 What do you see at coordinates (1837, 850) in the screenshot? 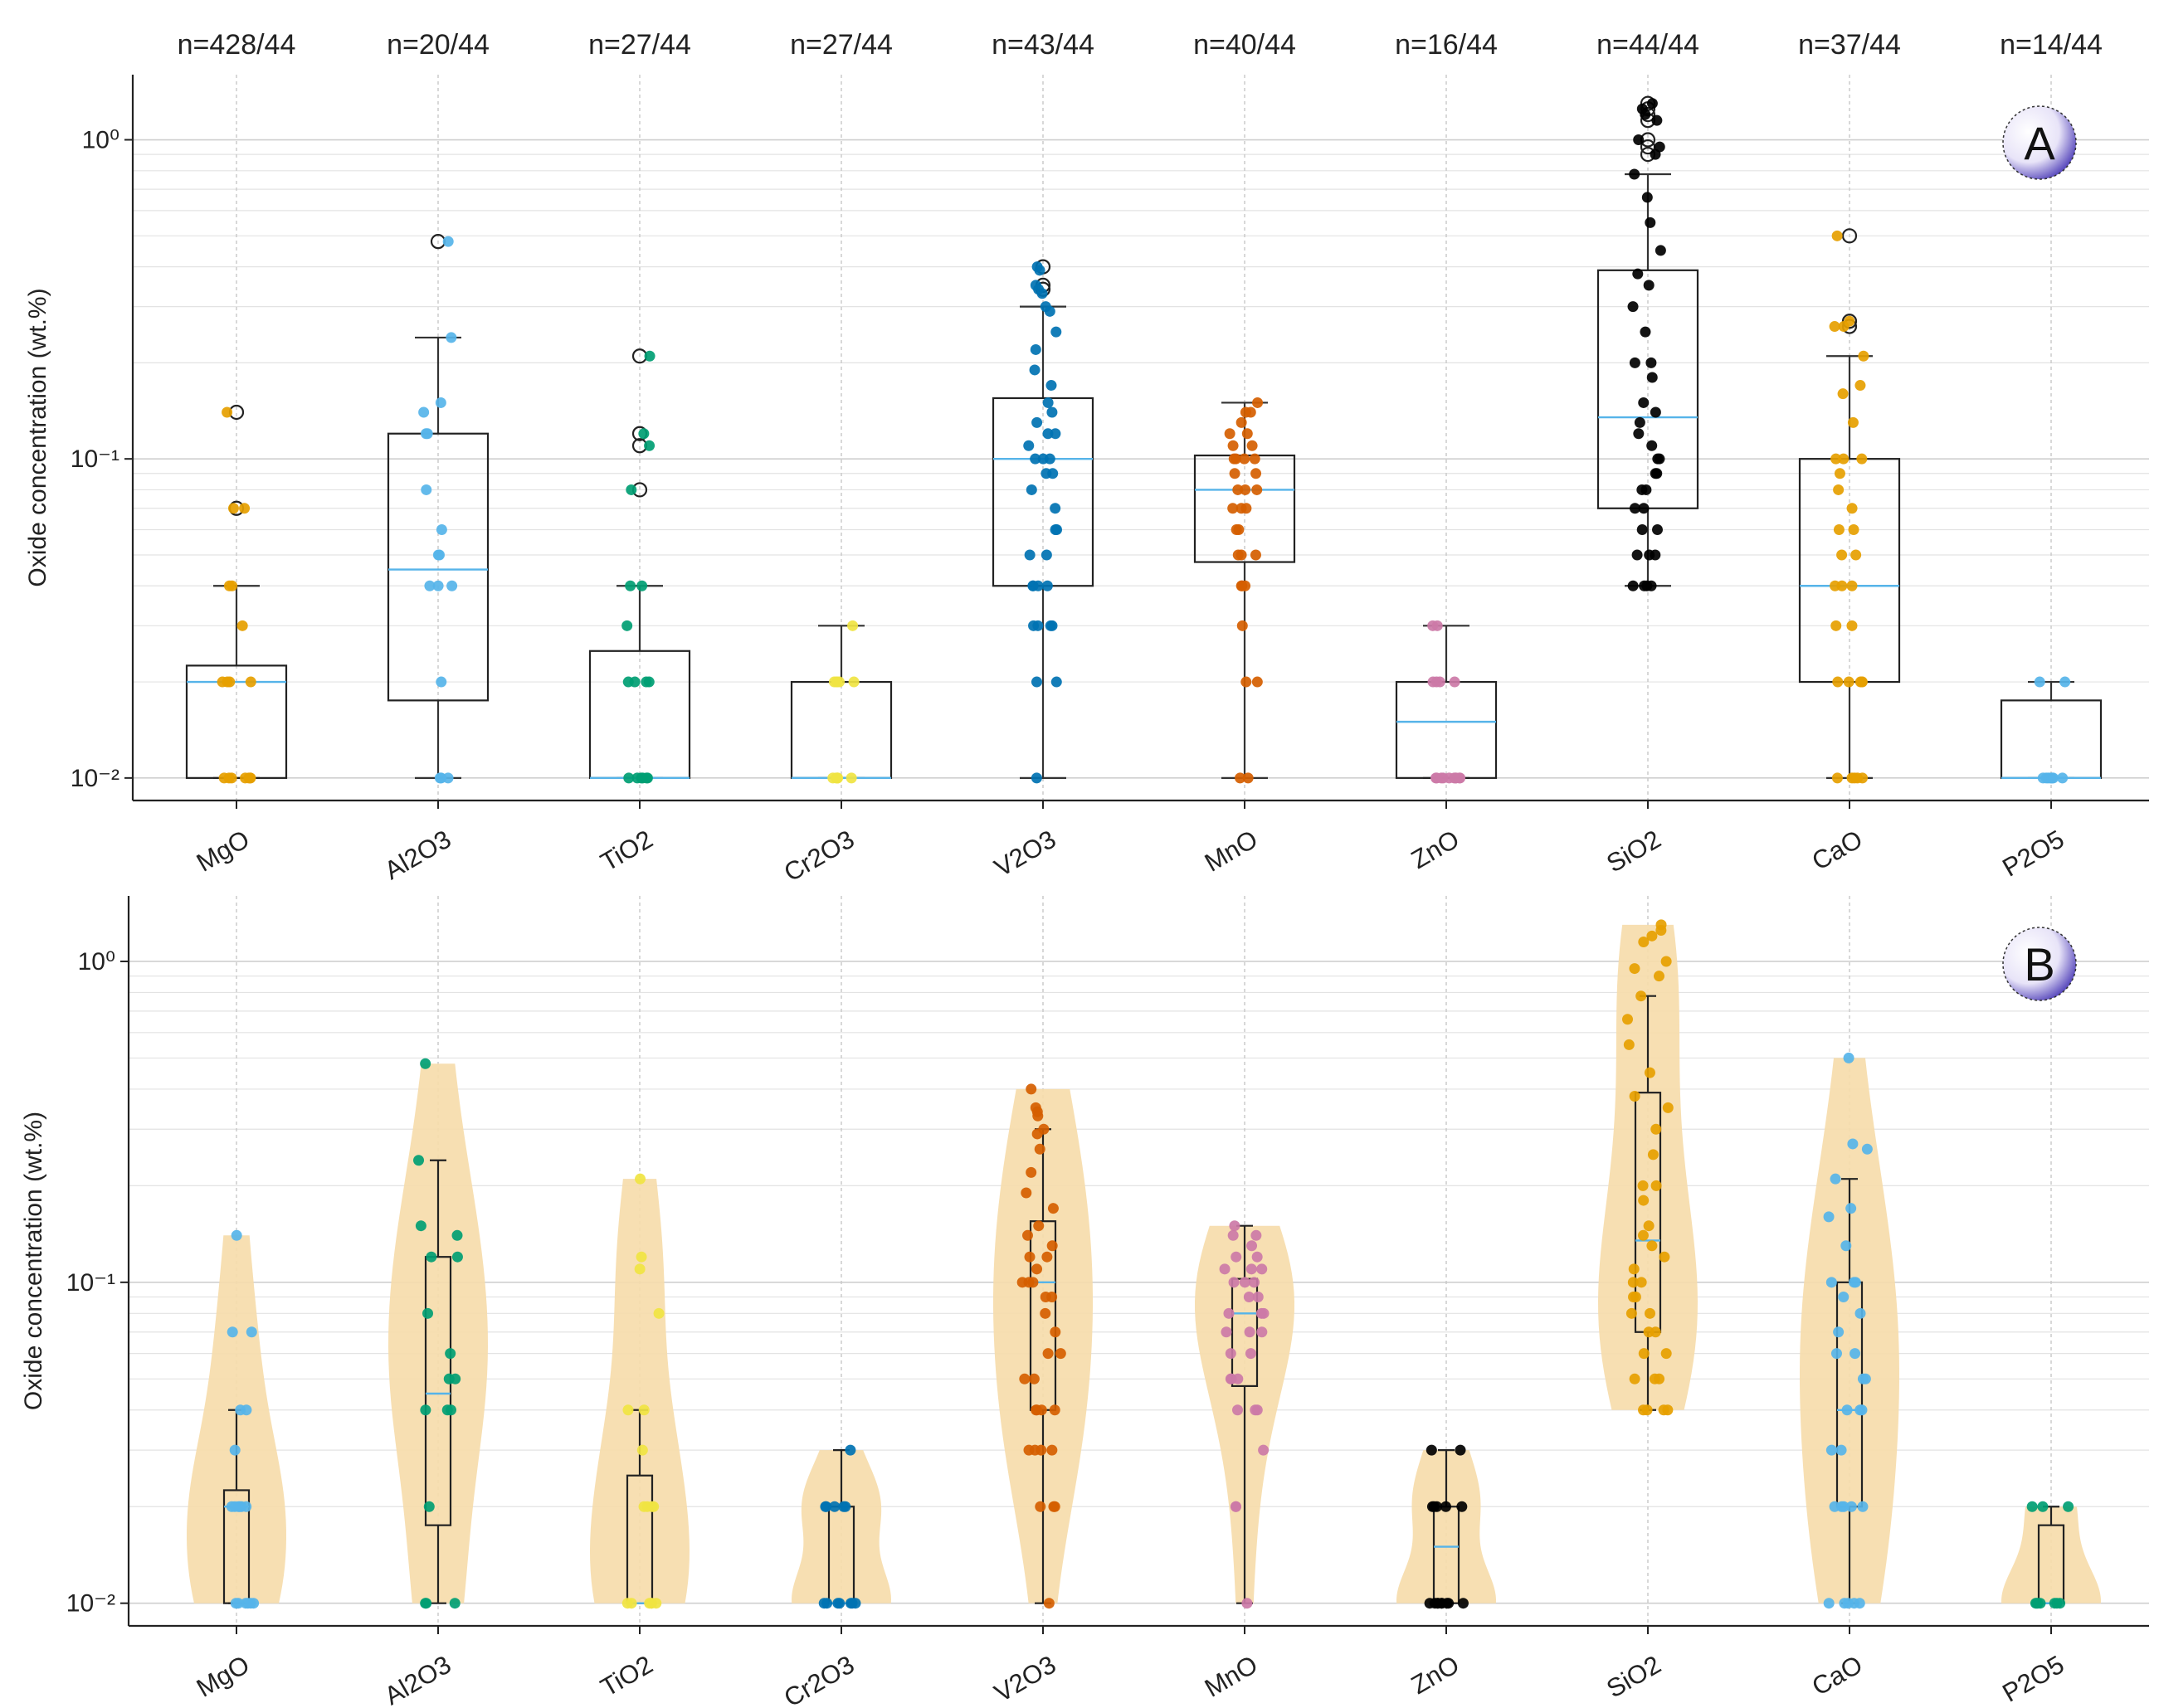
I see `x-tick-label: CaO` at bounding box center [1837, 850].